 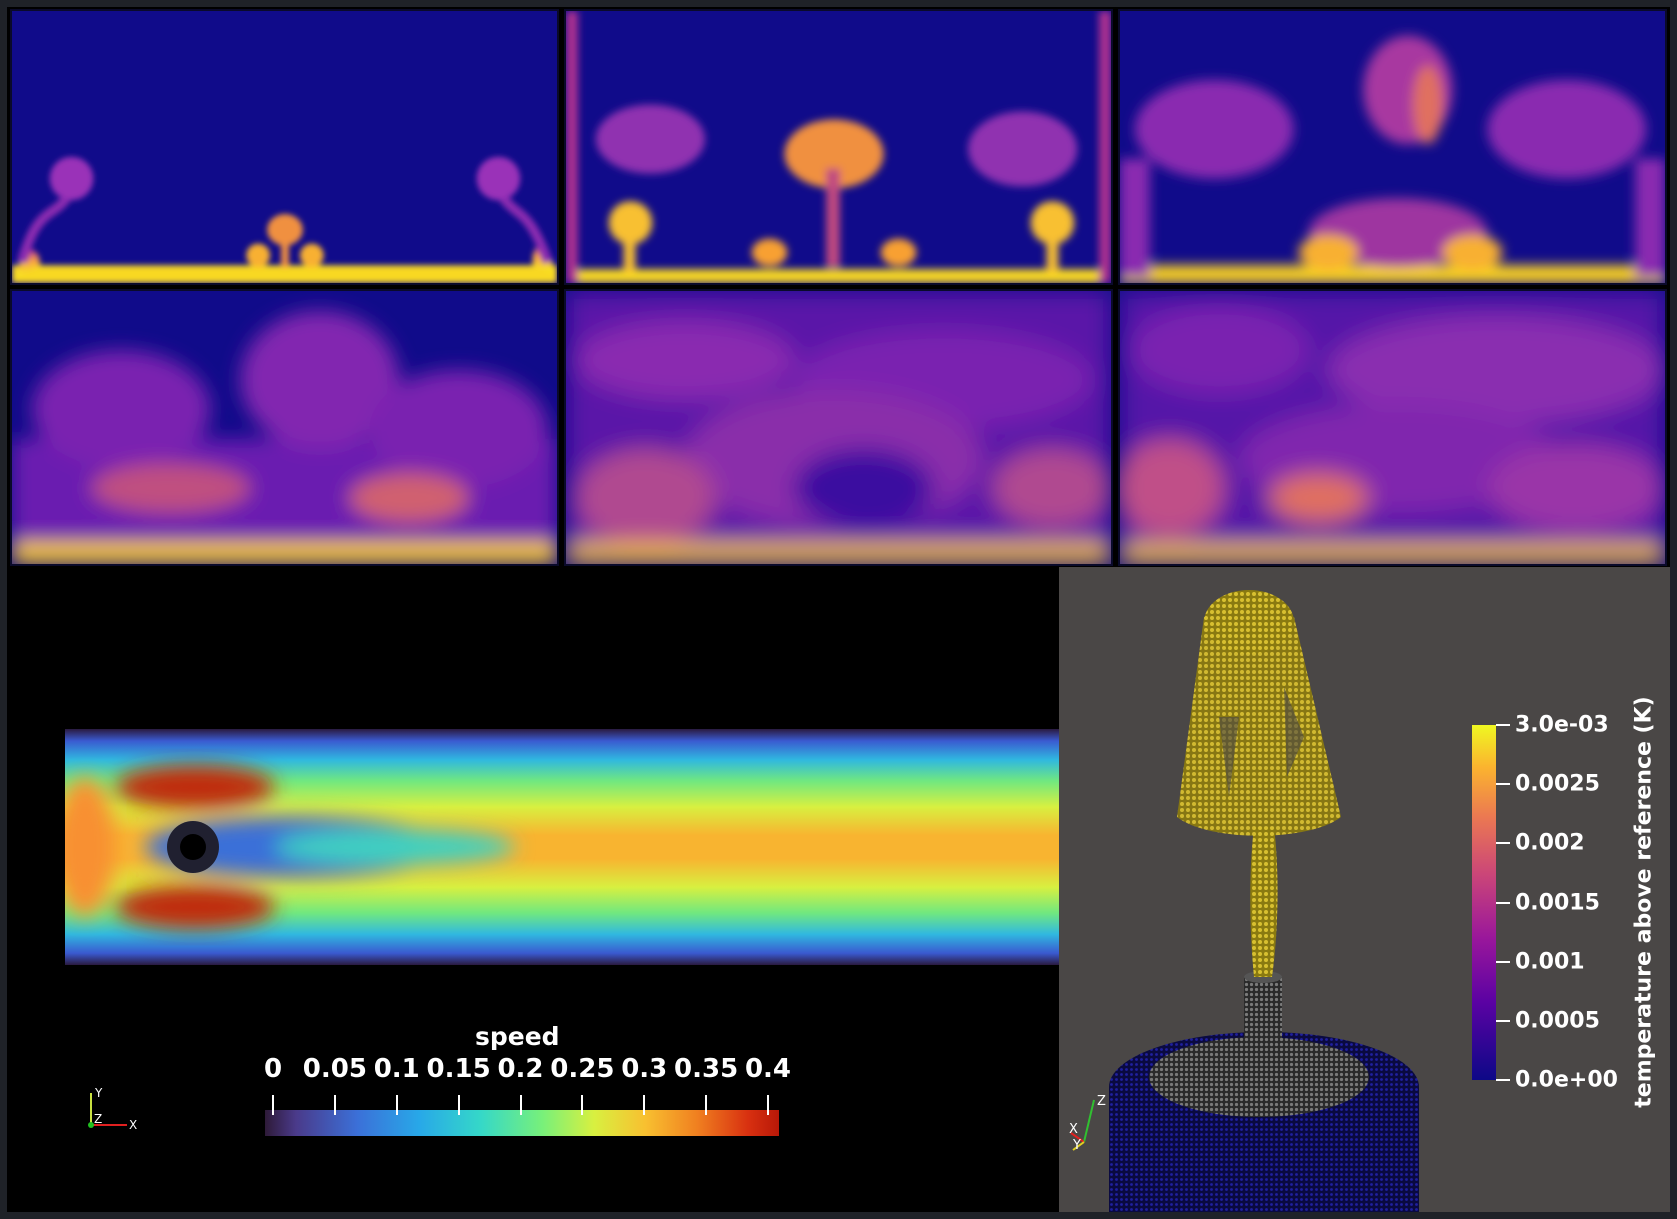 What do you see at coordinates (334, 1069) in the screenshot?
I see `speed-tick-label: 0.05` at bounding box center [334, 1069].